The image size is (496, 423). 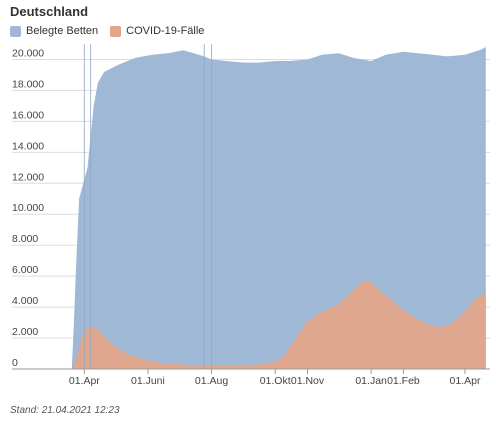 I want to click on x-tick-label: 01.Nov, so click(x=308, y=381).